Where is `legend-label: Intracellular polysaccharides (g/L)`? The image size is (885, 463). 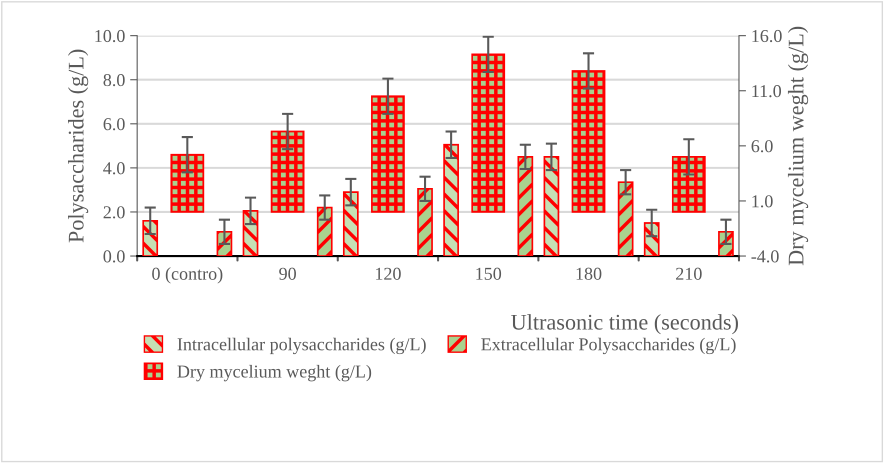 legend-label: Intracellular polysaccharides (g/L) is located at coordinates (302, 346).